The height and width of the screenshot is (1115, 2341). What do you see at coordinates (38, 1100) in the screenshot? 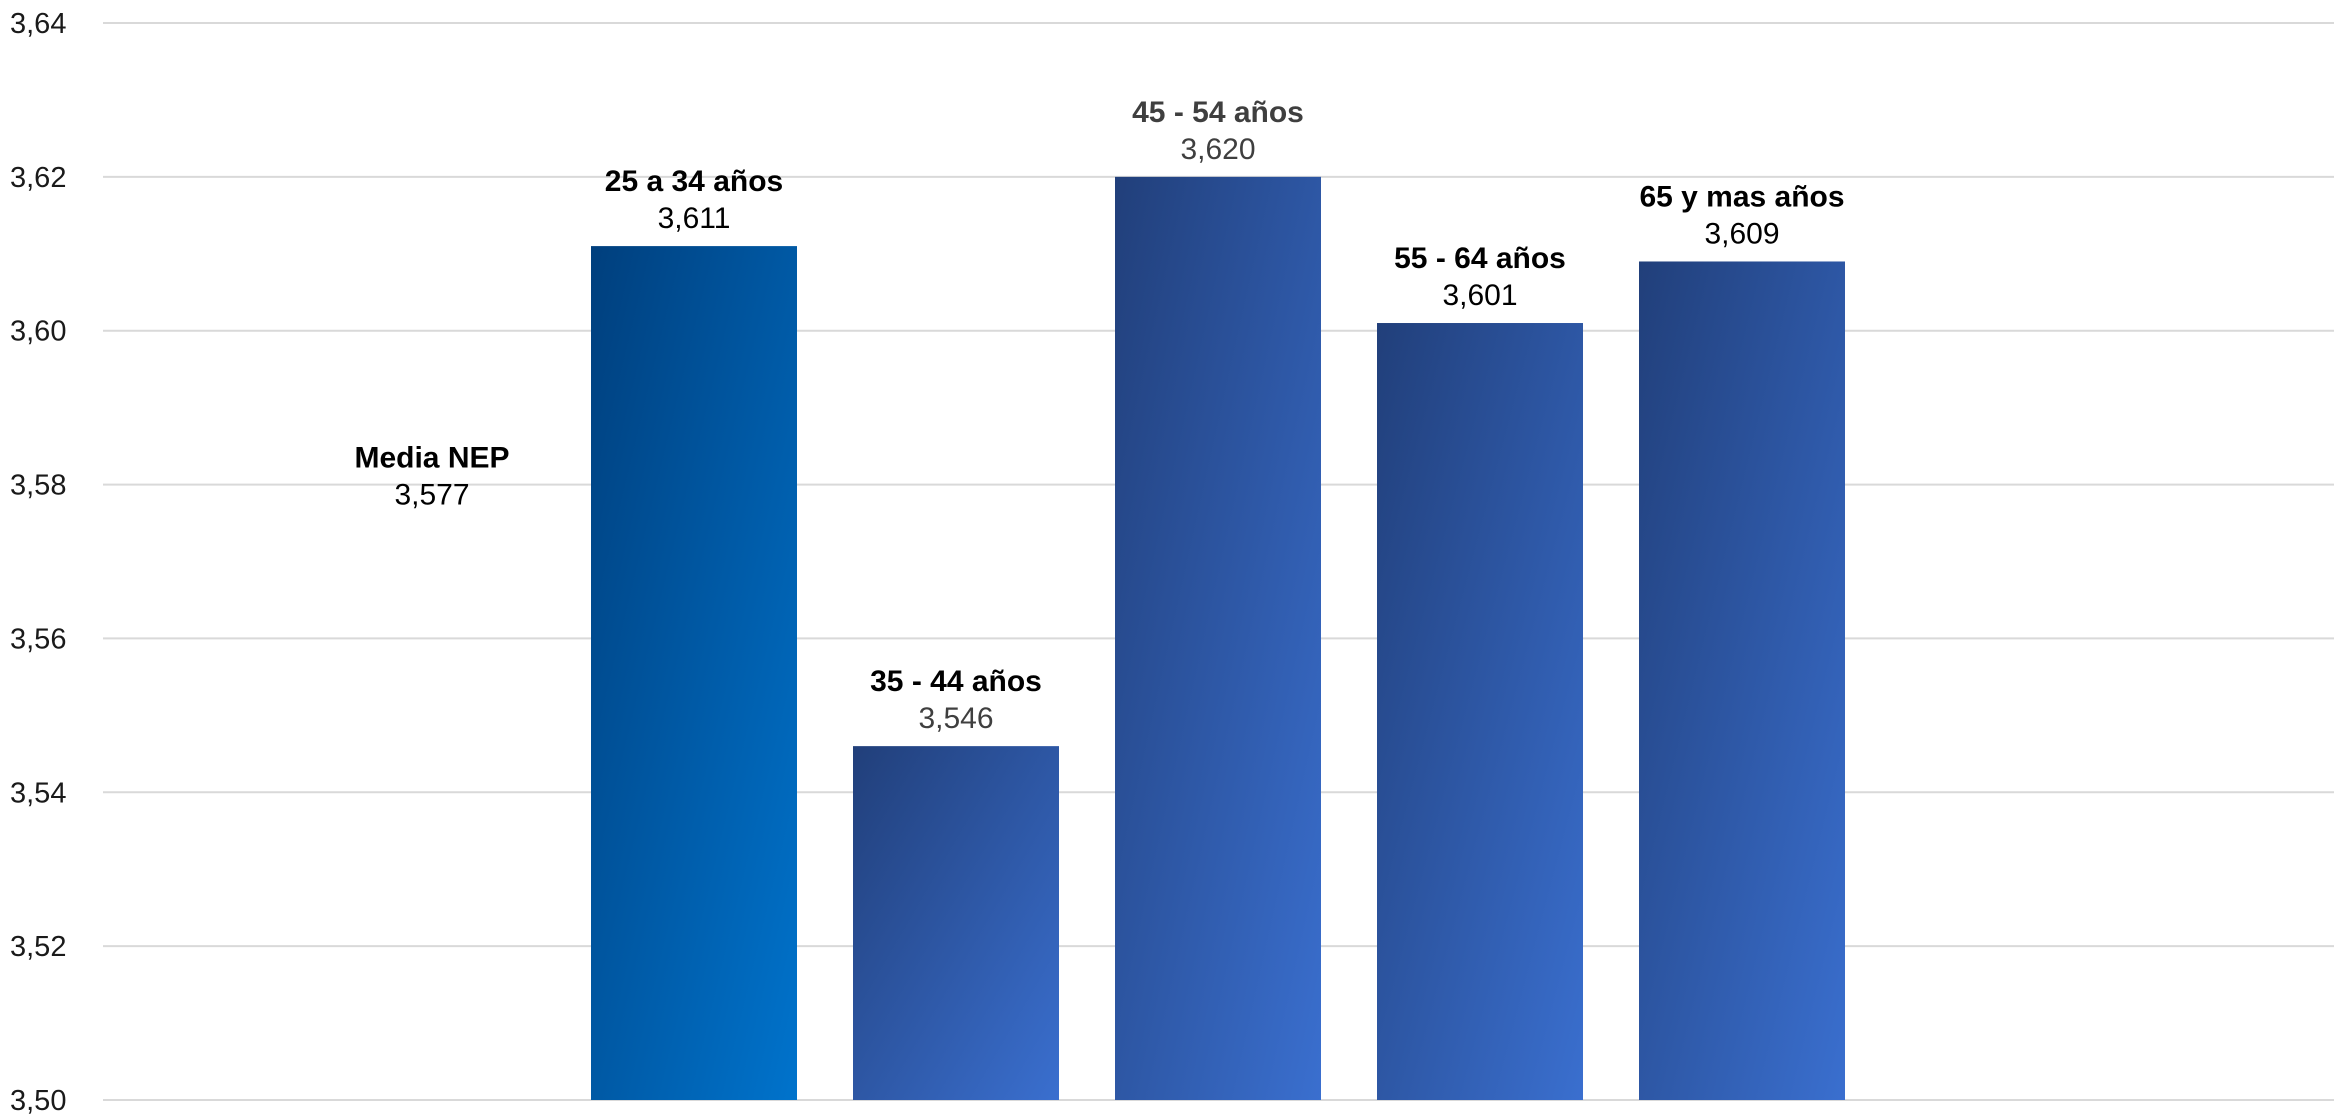
I see `y-tick-label: 3,50` at bounding box center [38, 1100].